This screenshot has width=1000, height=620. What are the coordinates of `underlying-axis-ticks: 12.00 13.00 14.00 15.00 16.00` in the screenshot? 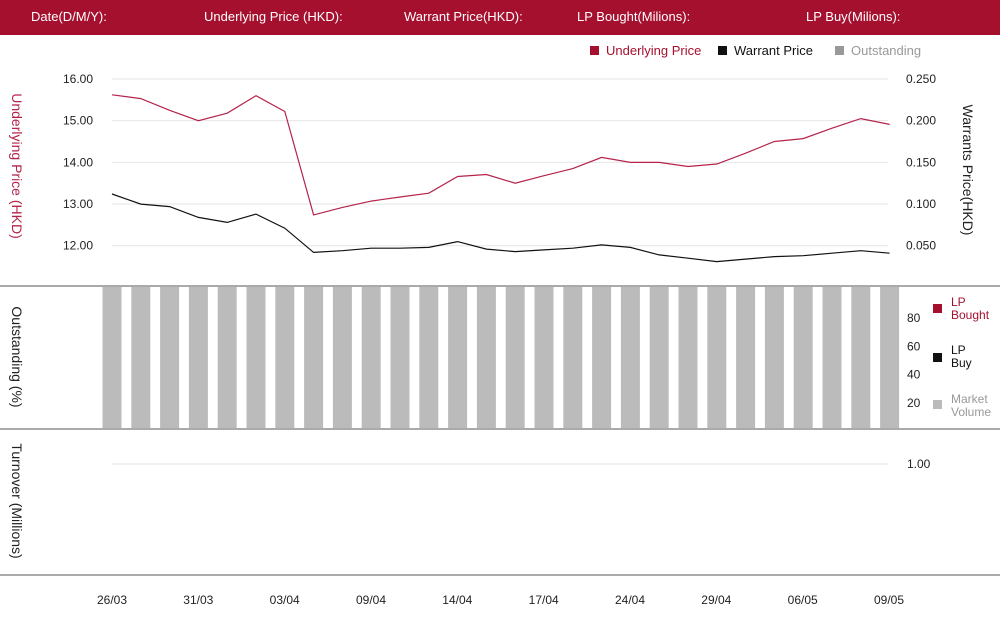 It's located at (78, 162).